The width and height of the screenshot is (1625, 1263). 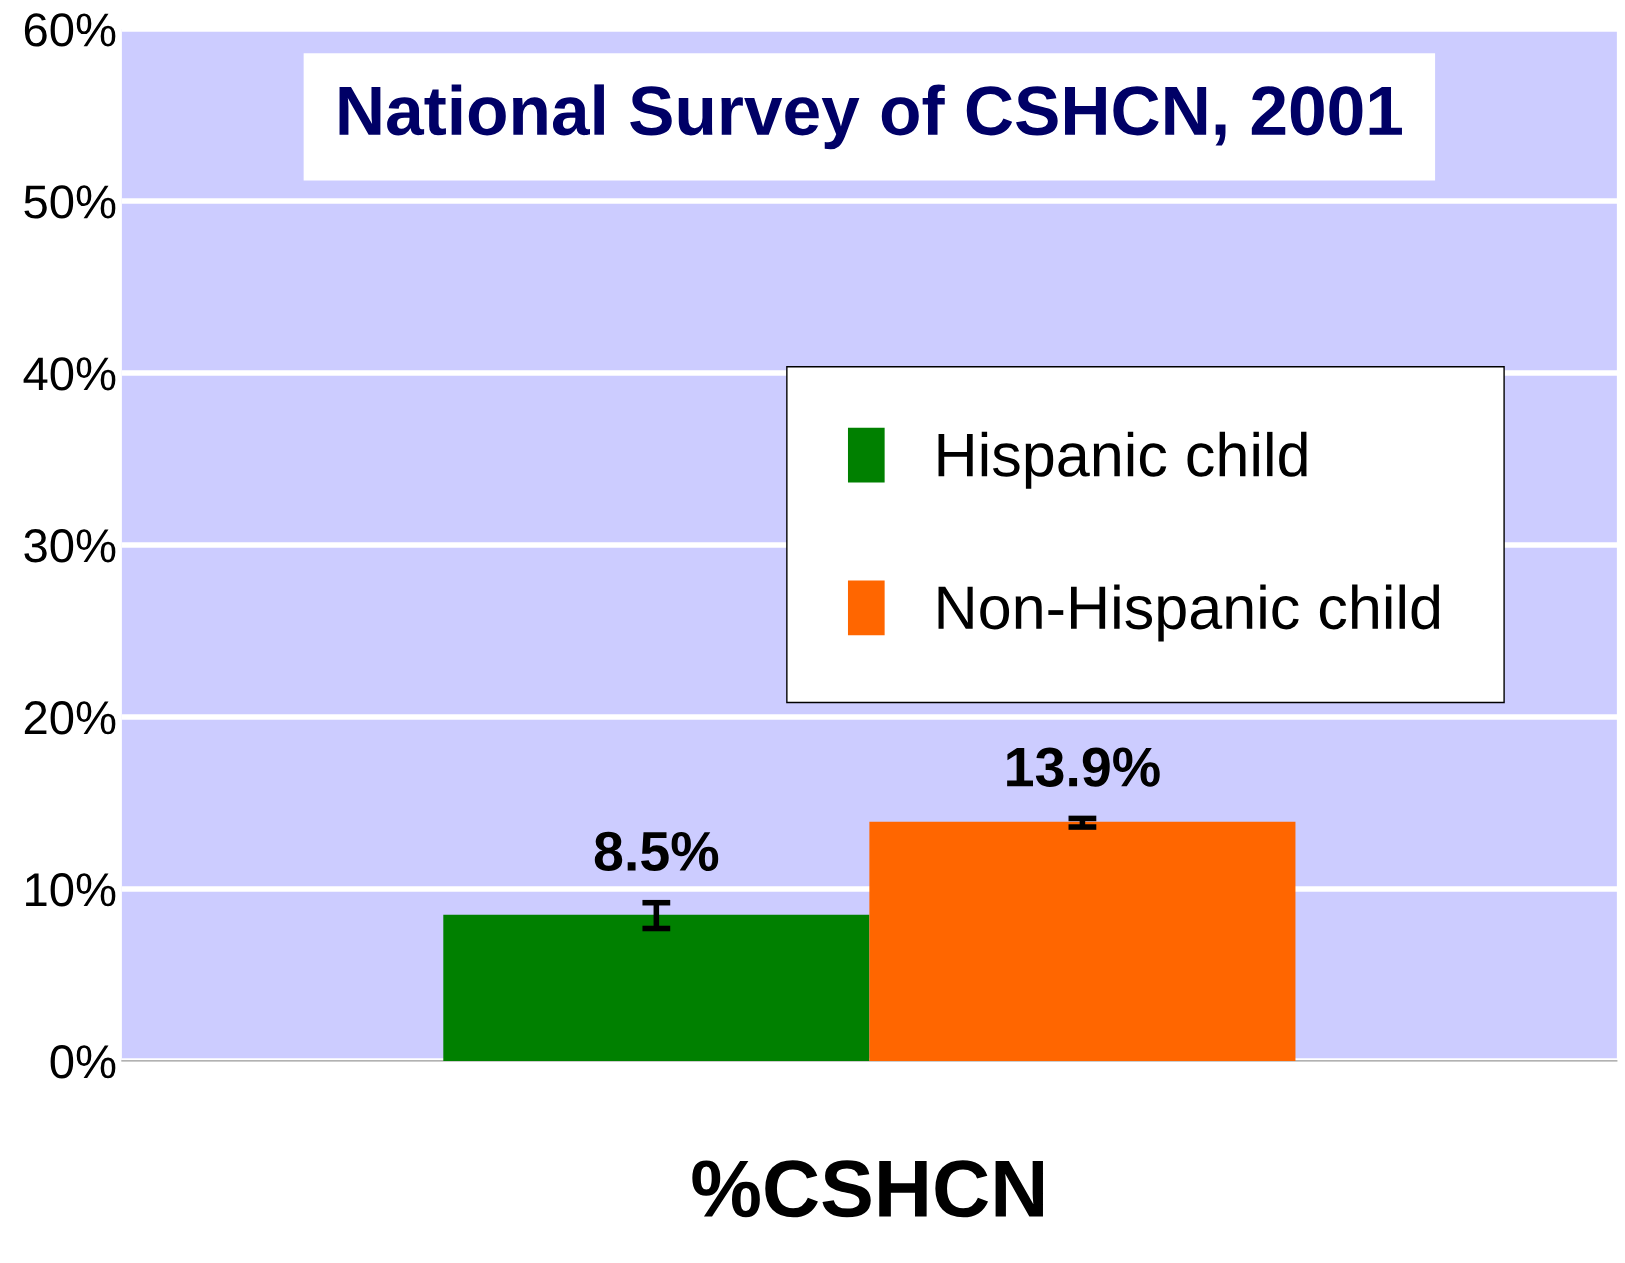 I want to click on y-tick-label: 60%, so click(x=70, y=30).